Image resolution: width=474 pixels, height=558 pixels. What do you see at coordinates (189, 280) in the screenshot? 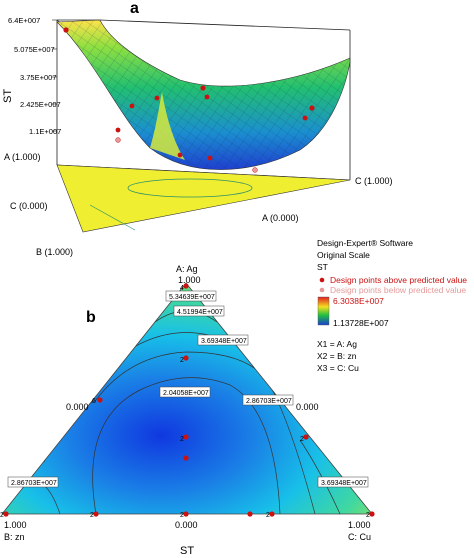
I see `top-value: 1.000` at bounding box center [189, 280].